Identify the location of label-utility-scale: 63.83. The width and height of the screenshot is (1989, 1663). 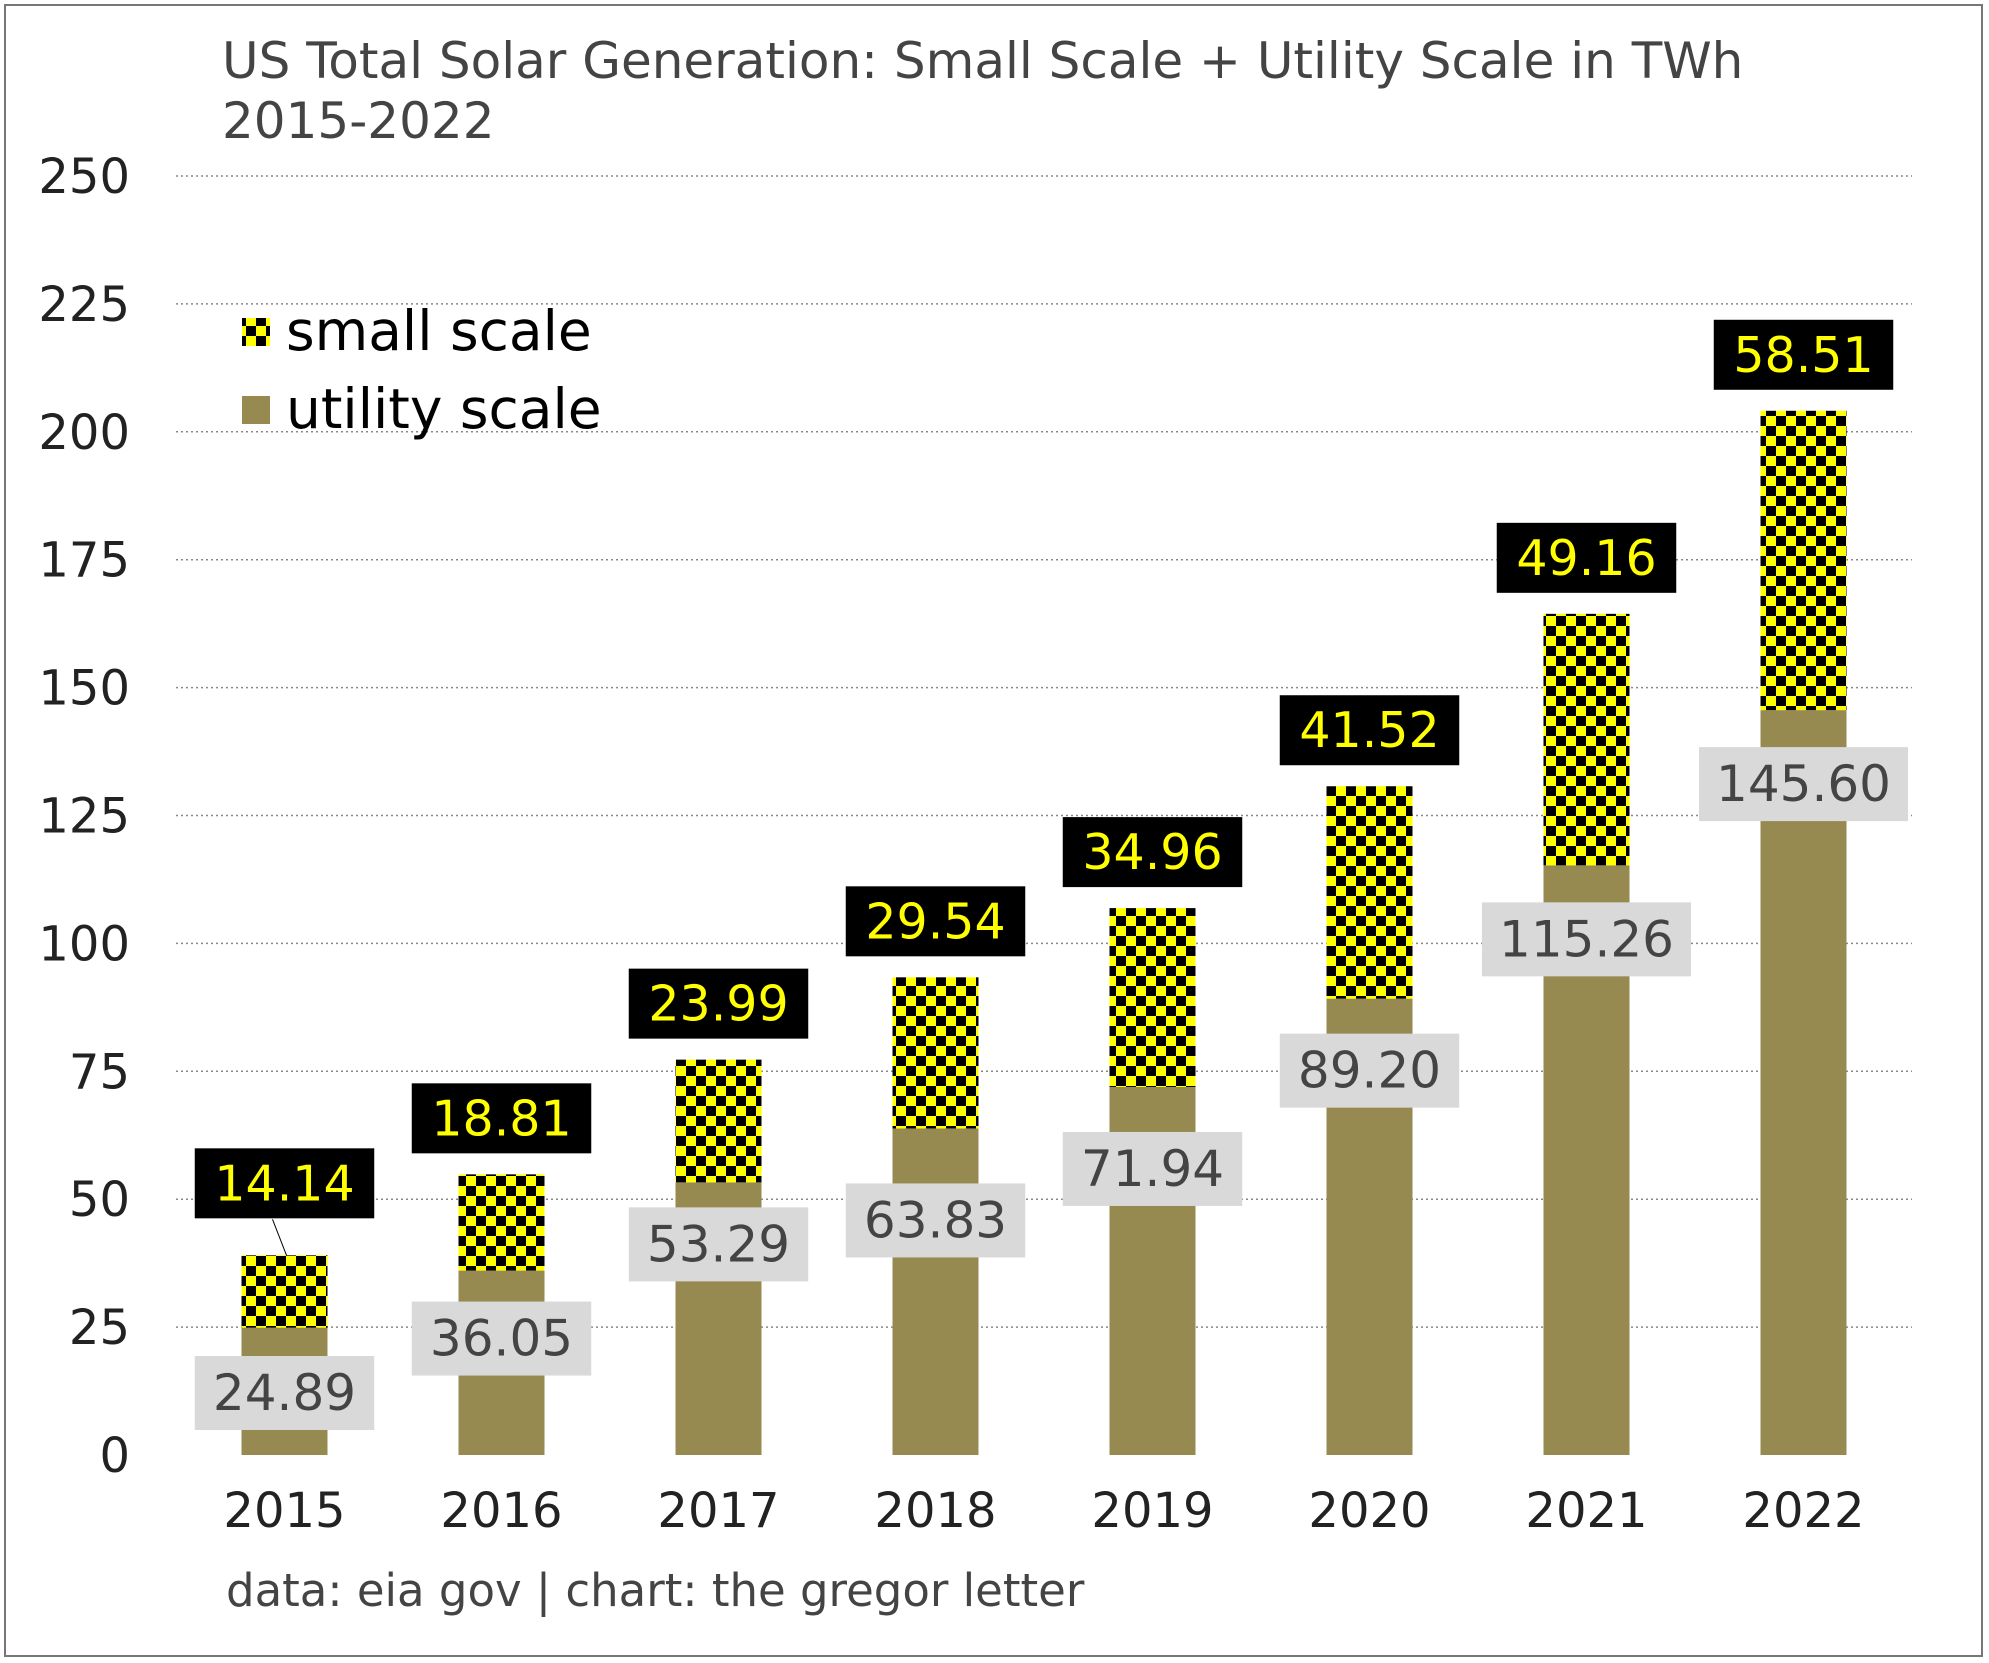
(935, 1220).